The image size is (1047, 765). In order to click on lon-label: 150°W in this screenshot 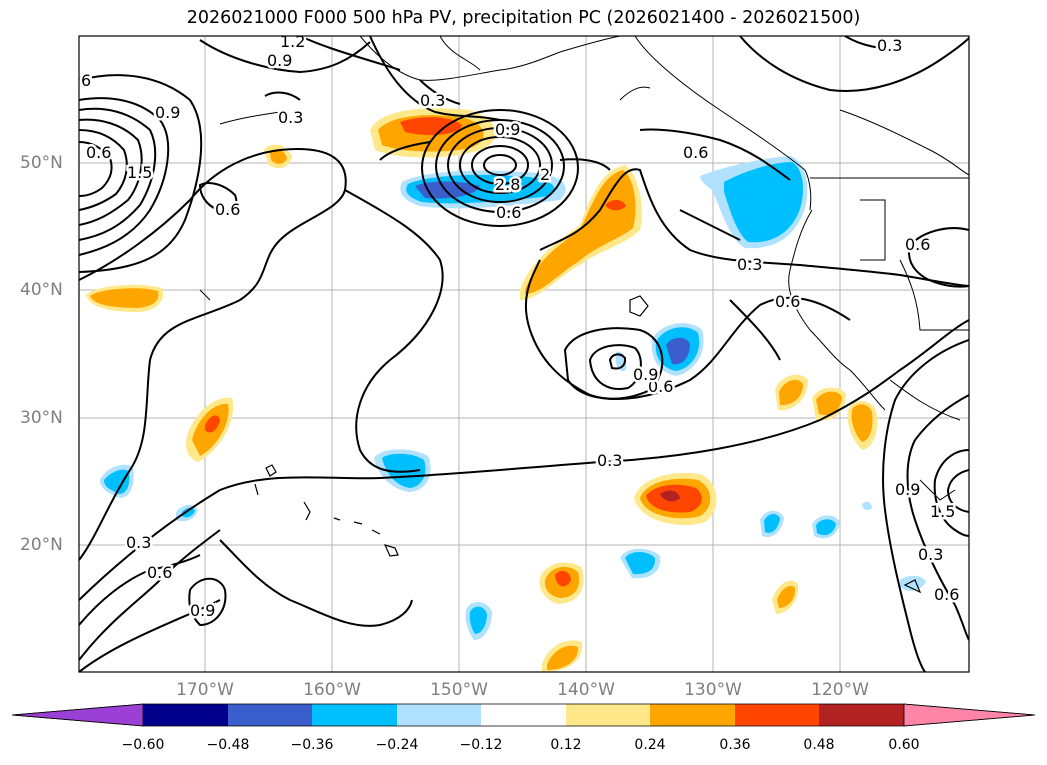, I will do `click(459, 690)`.